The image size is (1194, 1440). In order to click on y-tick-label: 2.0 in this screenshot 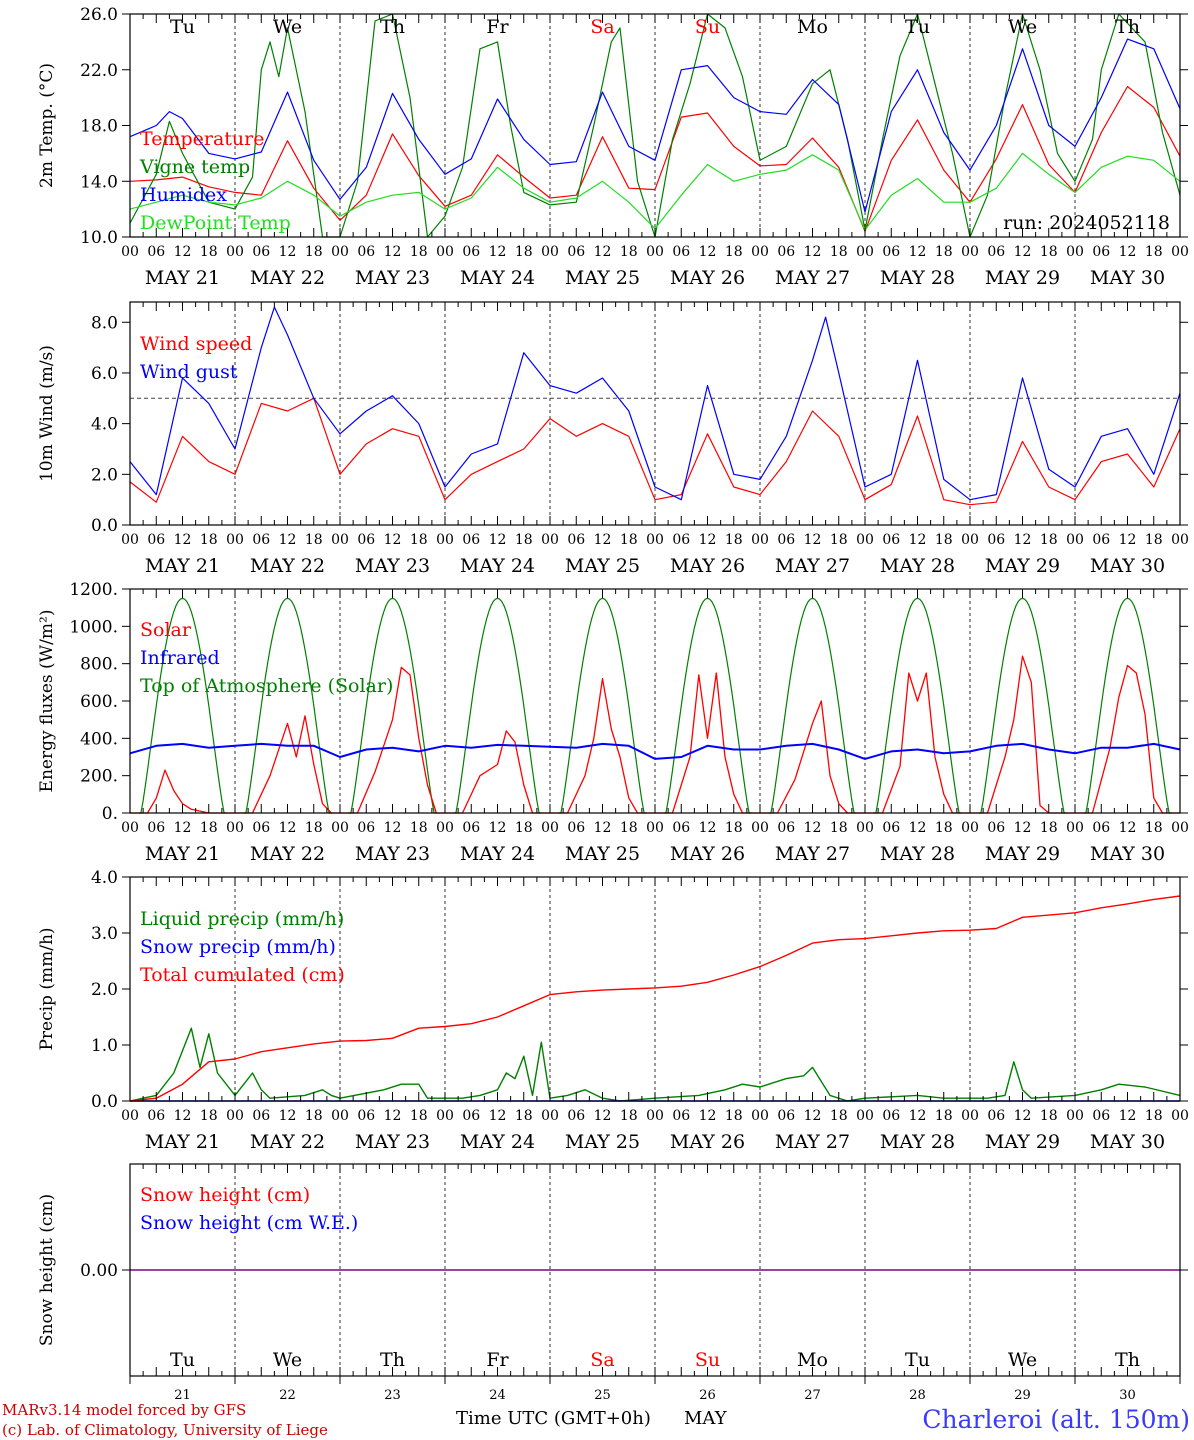, I will do `click(104, 475)`.